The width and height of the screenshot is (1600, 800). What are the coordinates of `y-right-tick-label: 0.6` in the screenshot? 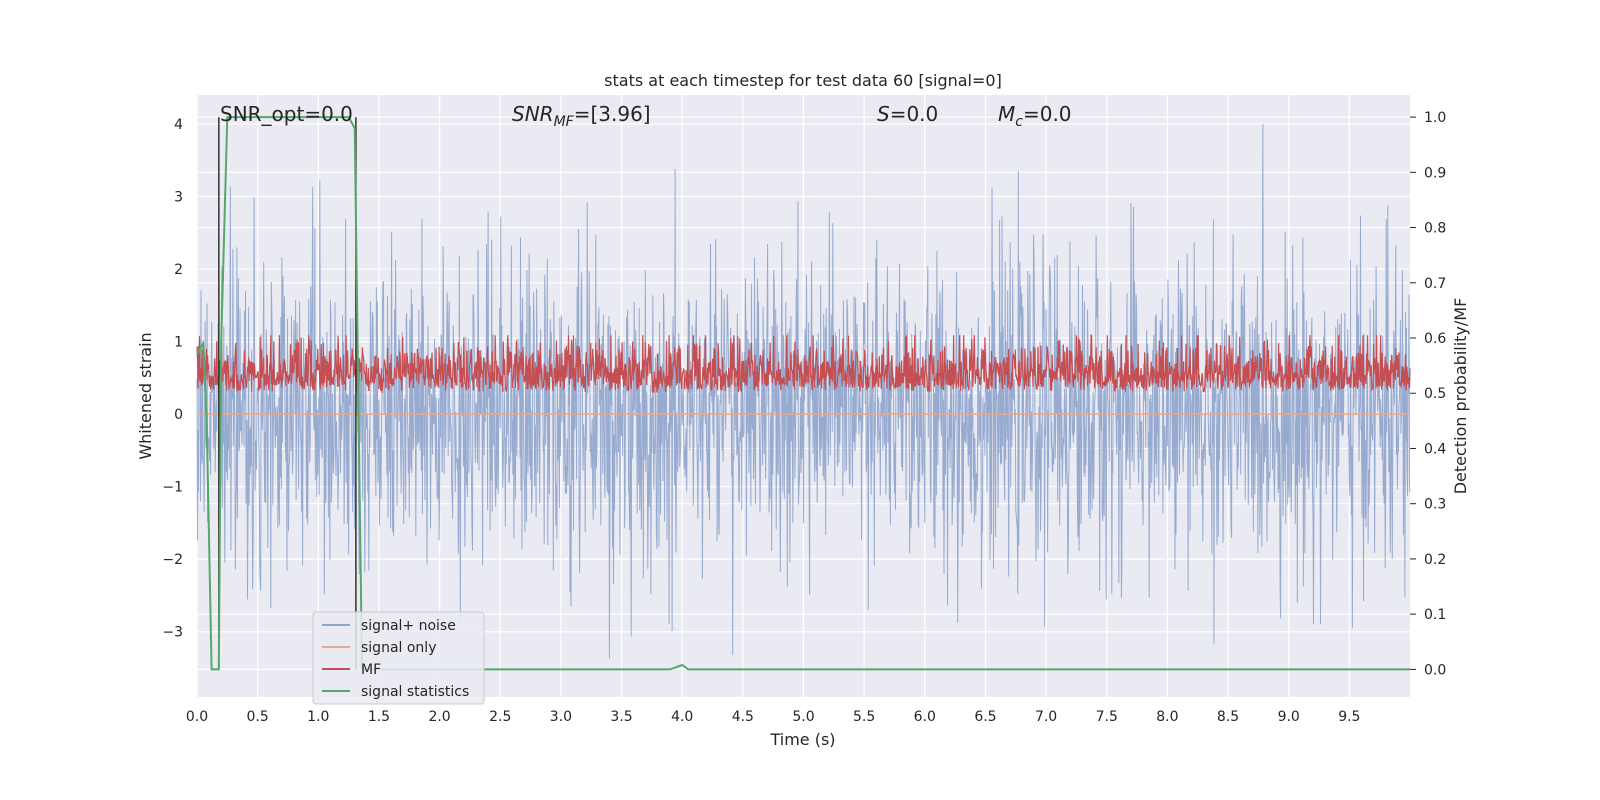 It's located at (1435, 339).